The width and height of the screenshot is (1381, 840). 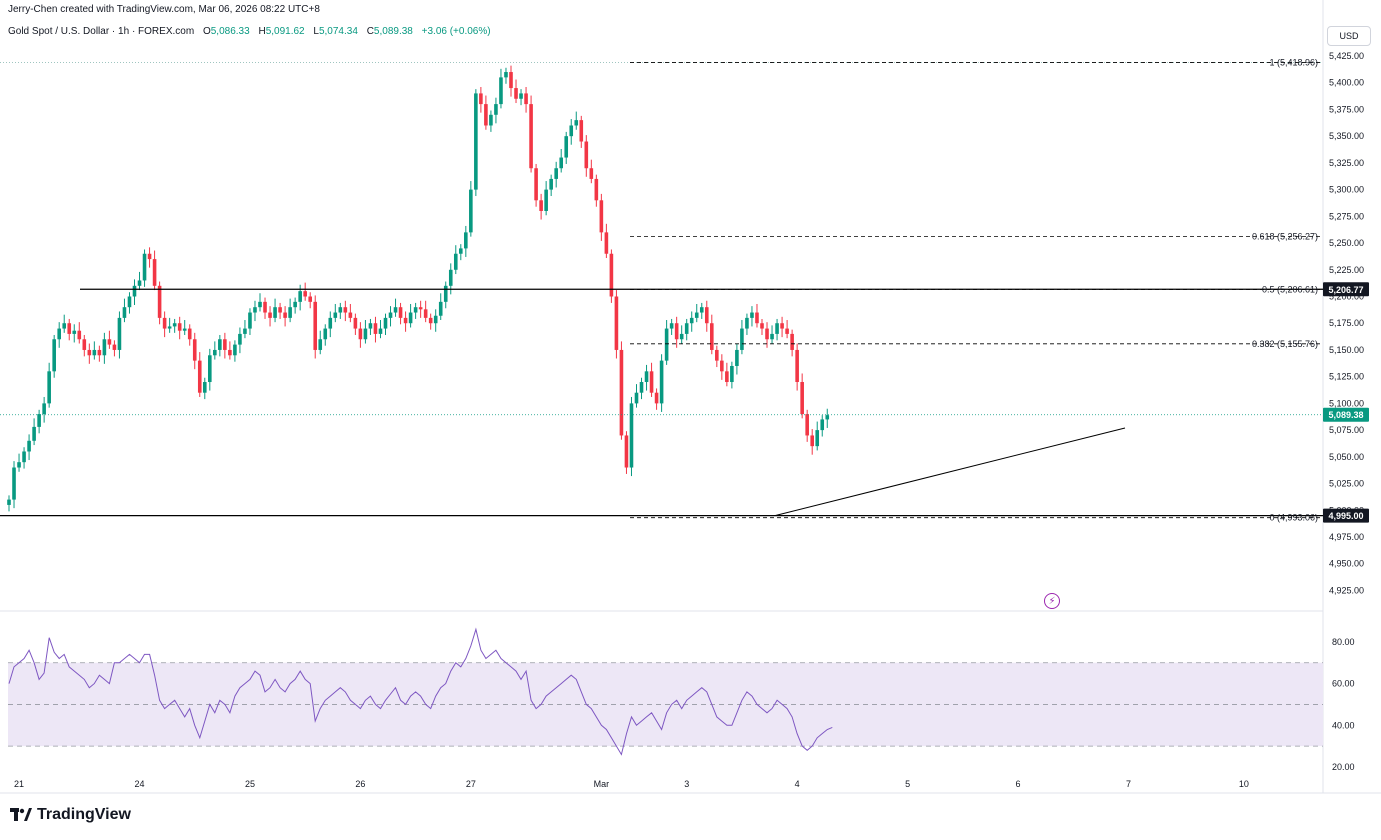 I want to click on price-tick-label: 5,350.00, so click(x=1346, y=136).